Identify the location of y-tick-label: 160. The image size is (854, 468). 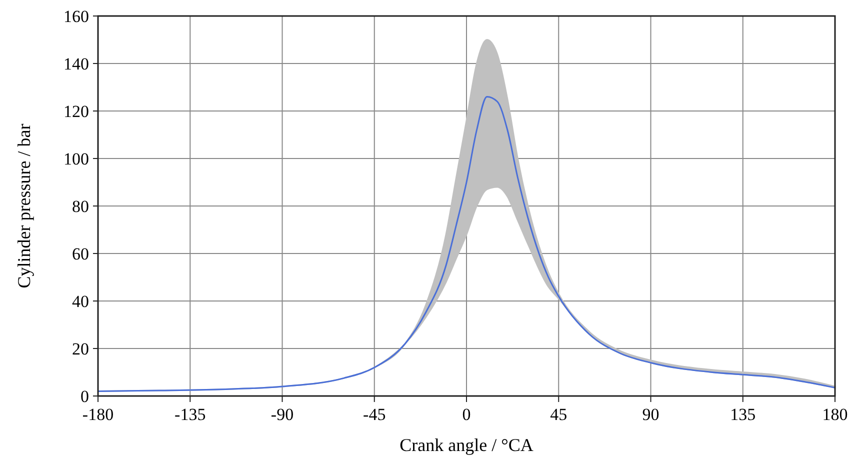
(76, 16).